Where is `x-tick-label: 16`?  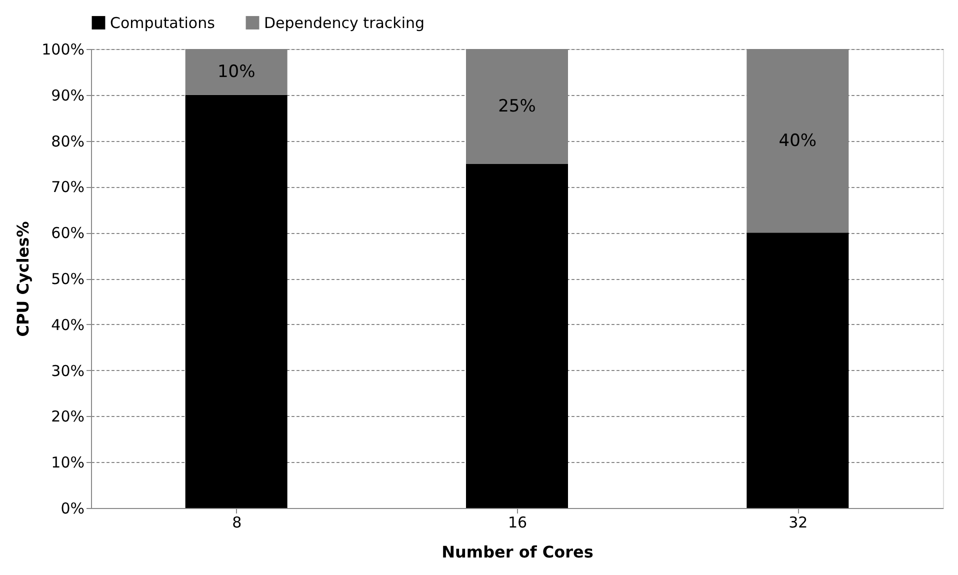
x-tick-label: 16 is located at coordinates (518, 523).